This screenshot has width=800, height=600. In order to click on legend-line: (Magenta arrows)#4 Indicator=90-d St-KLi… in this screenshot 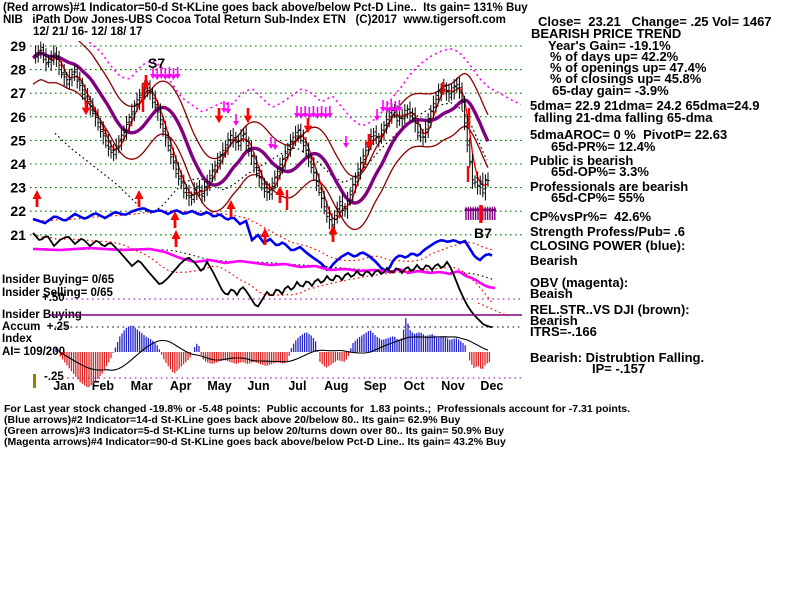, I will do `click(255, 442)`.